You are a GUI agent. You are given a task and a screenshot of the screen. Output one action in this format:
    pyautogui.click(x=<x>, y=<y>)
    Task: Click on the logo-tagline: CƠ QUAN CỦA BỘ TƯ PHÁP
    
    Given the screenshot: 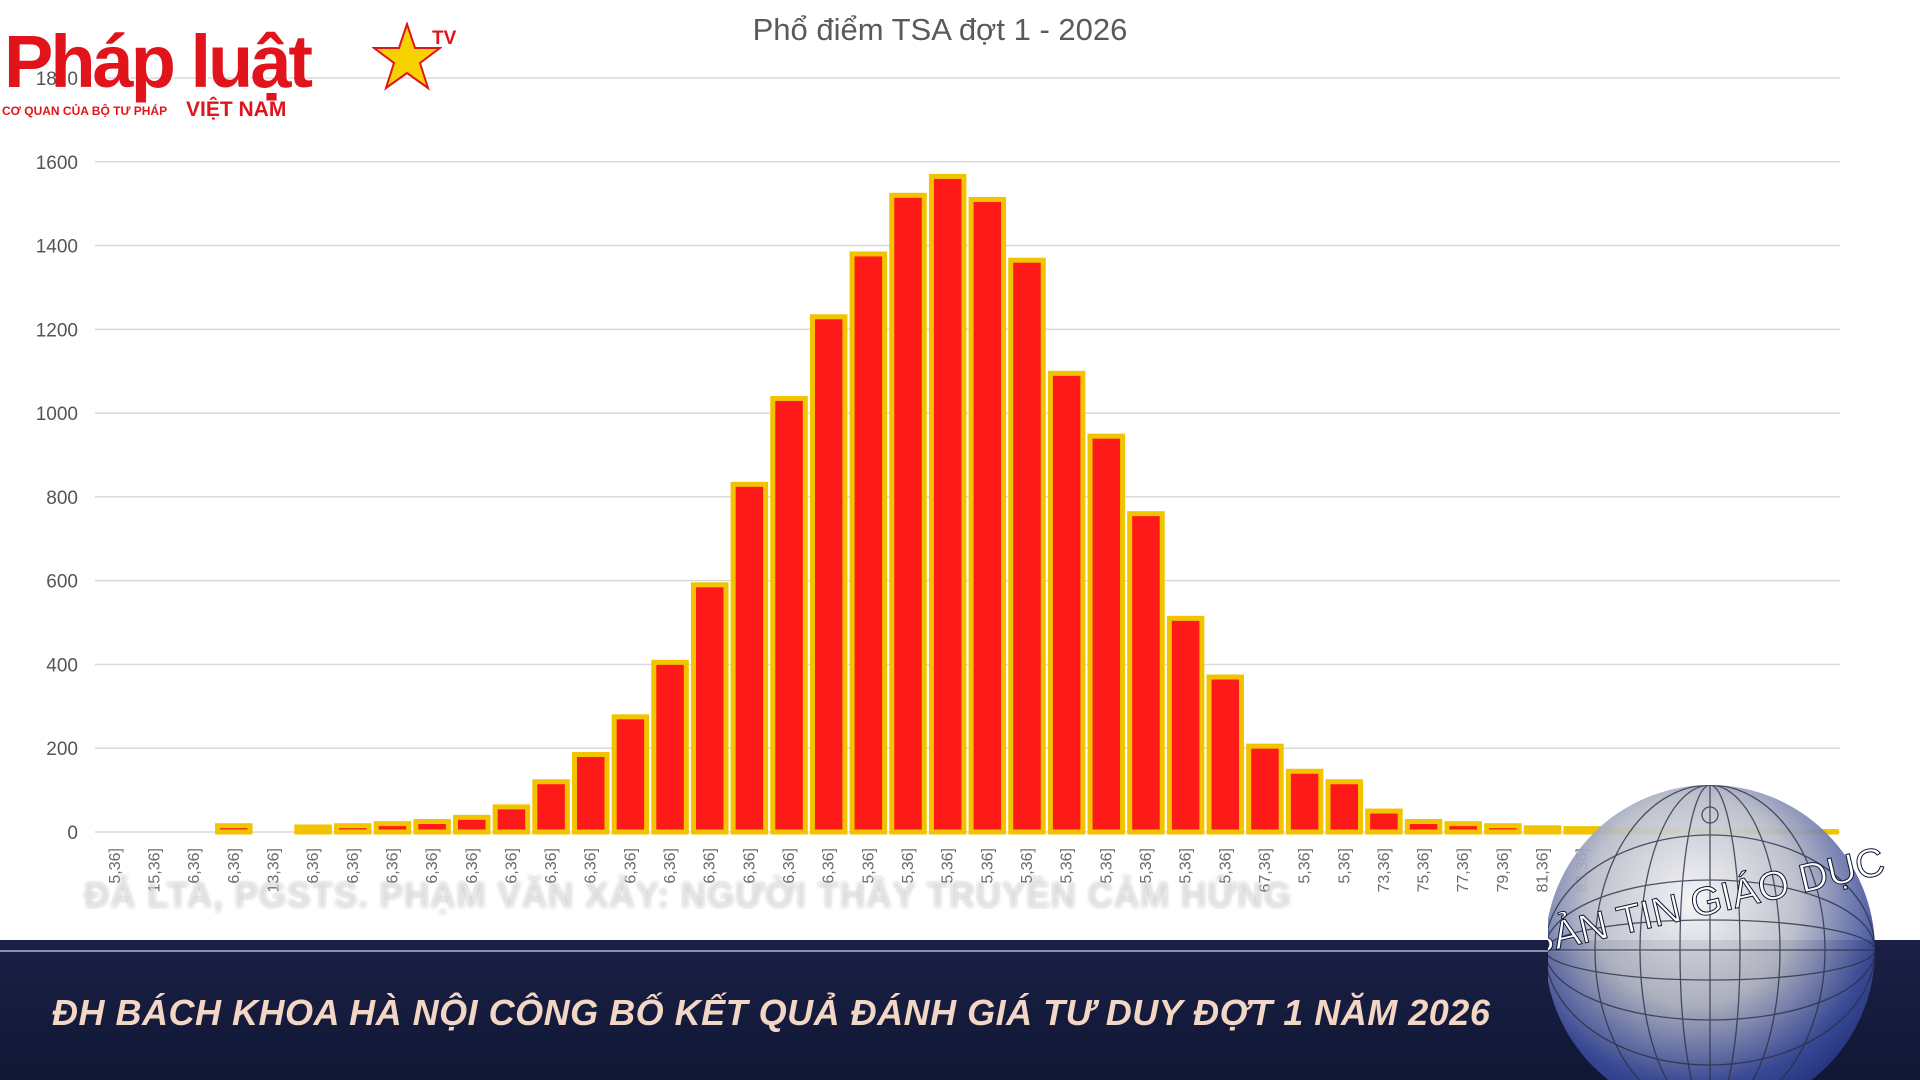 What is the action you would take?
    pyautogui.click(x=85, y=111)
    